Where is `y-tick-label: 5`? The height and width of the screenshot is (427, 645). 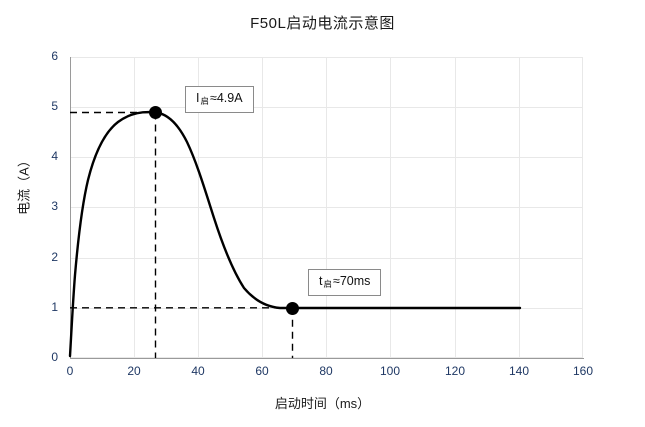
y-tick-label: 5 is located at coordinates (54, 106).